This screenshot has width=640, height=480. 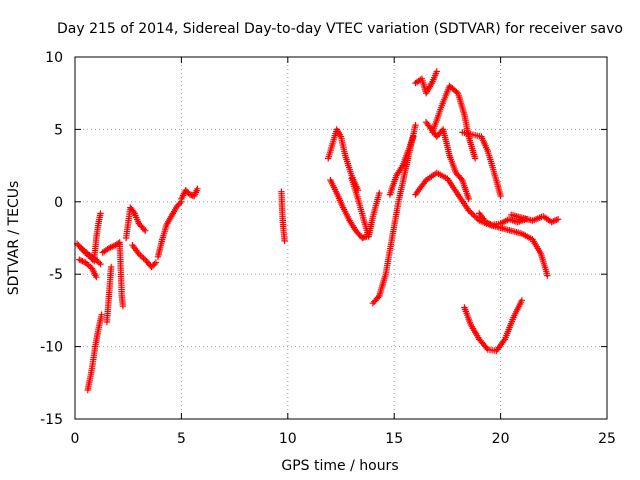 What do you see at coordinates (501, 439) in the screenshot?
I see `x-tick-label: 20` at bounding box center [501, 439].